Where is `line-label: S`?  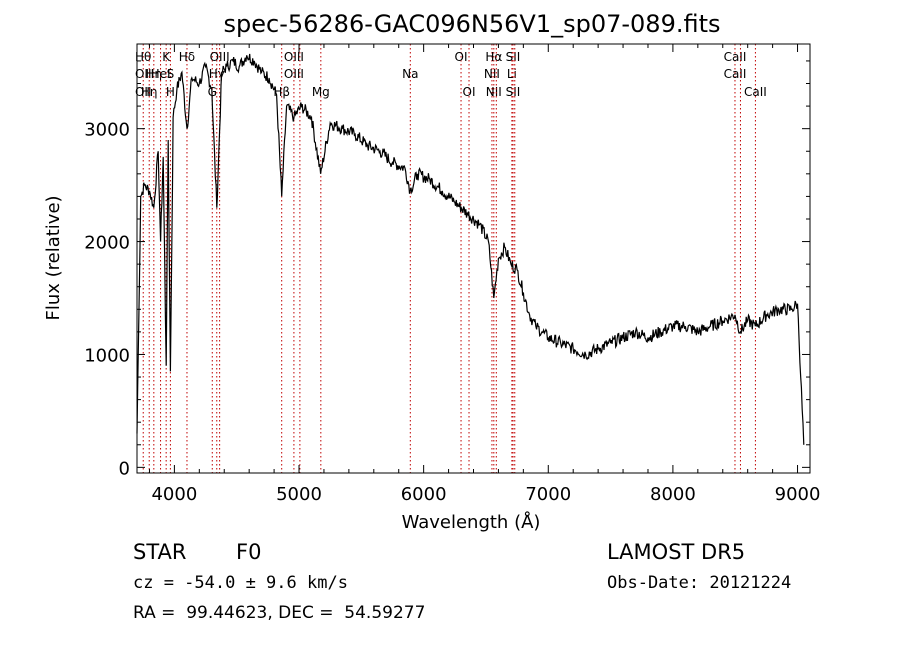 line-label: S is located at coordinates (171, 74).